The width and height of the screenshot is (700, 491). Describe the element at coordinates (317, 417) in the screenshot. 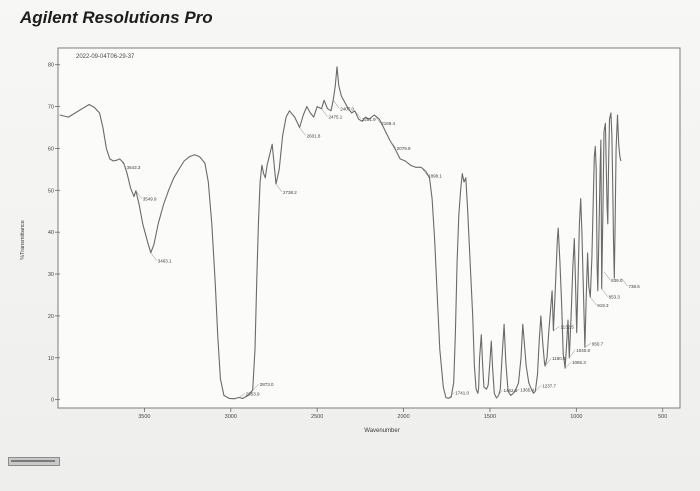

I see `x-tick-label: 2500` at that location.